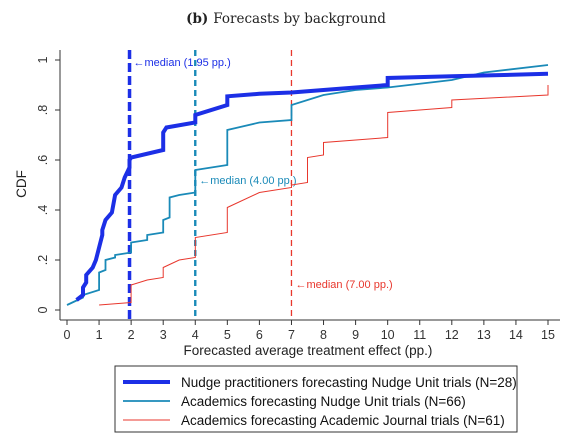 This screenshot has width=572, height=438. I want to click on x-tick-label: 8, so click(323, 335).